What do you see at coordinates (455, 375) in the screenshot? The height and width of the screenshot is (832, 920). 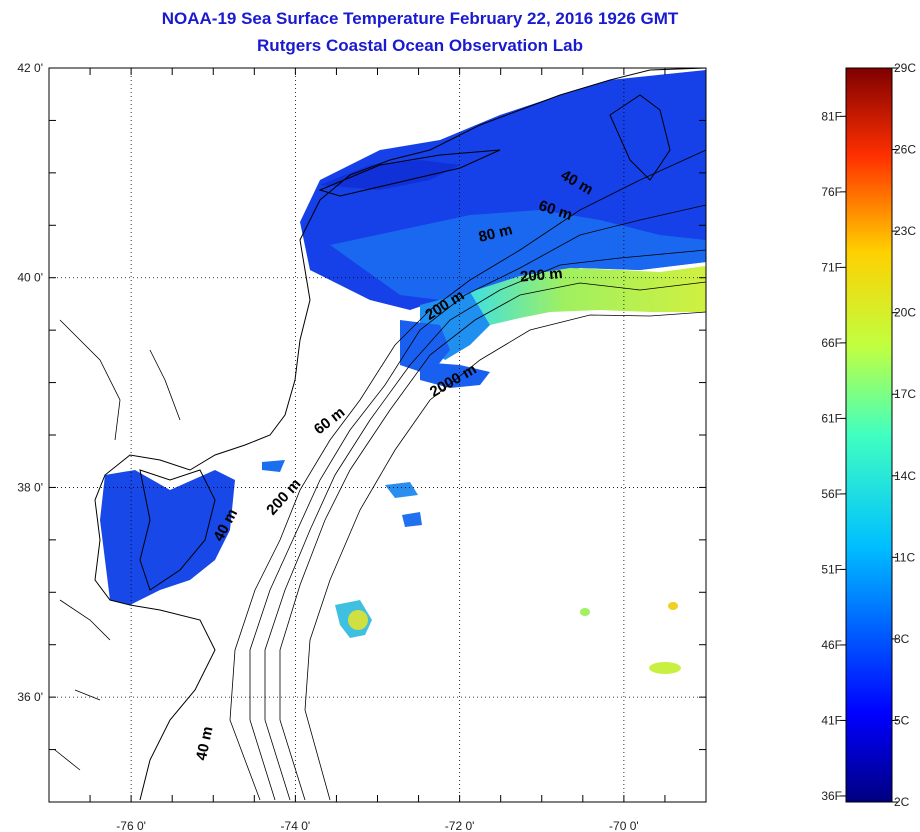 I see `sst-hudson-patch` at bounding box center [455, 375].